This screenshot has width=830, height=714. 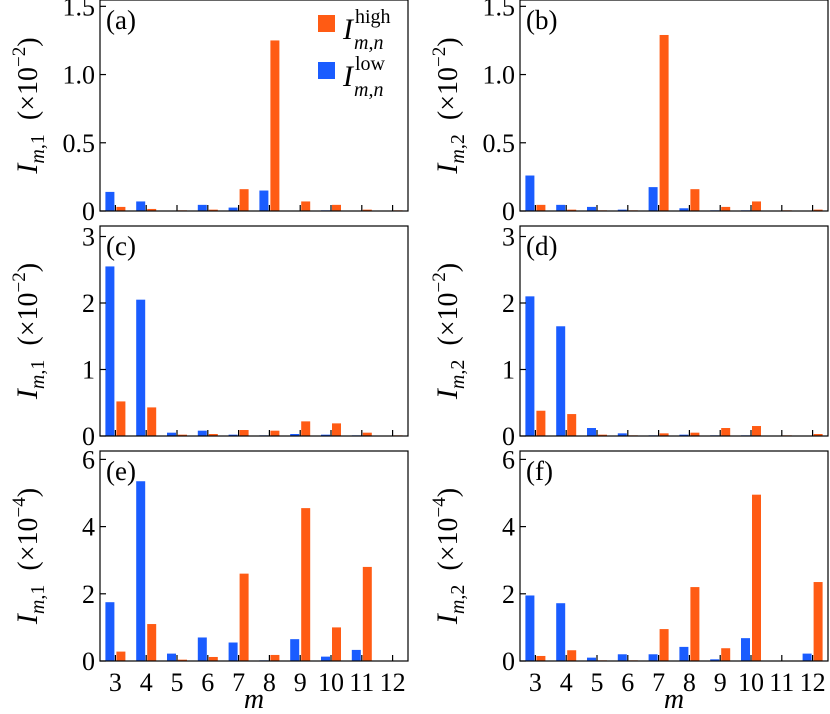 I want to click on ytick-label: 6, so click(x=88, y=459).